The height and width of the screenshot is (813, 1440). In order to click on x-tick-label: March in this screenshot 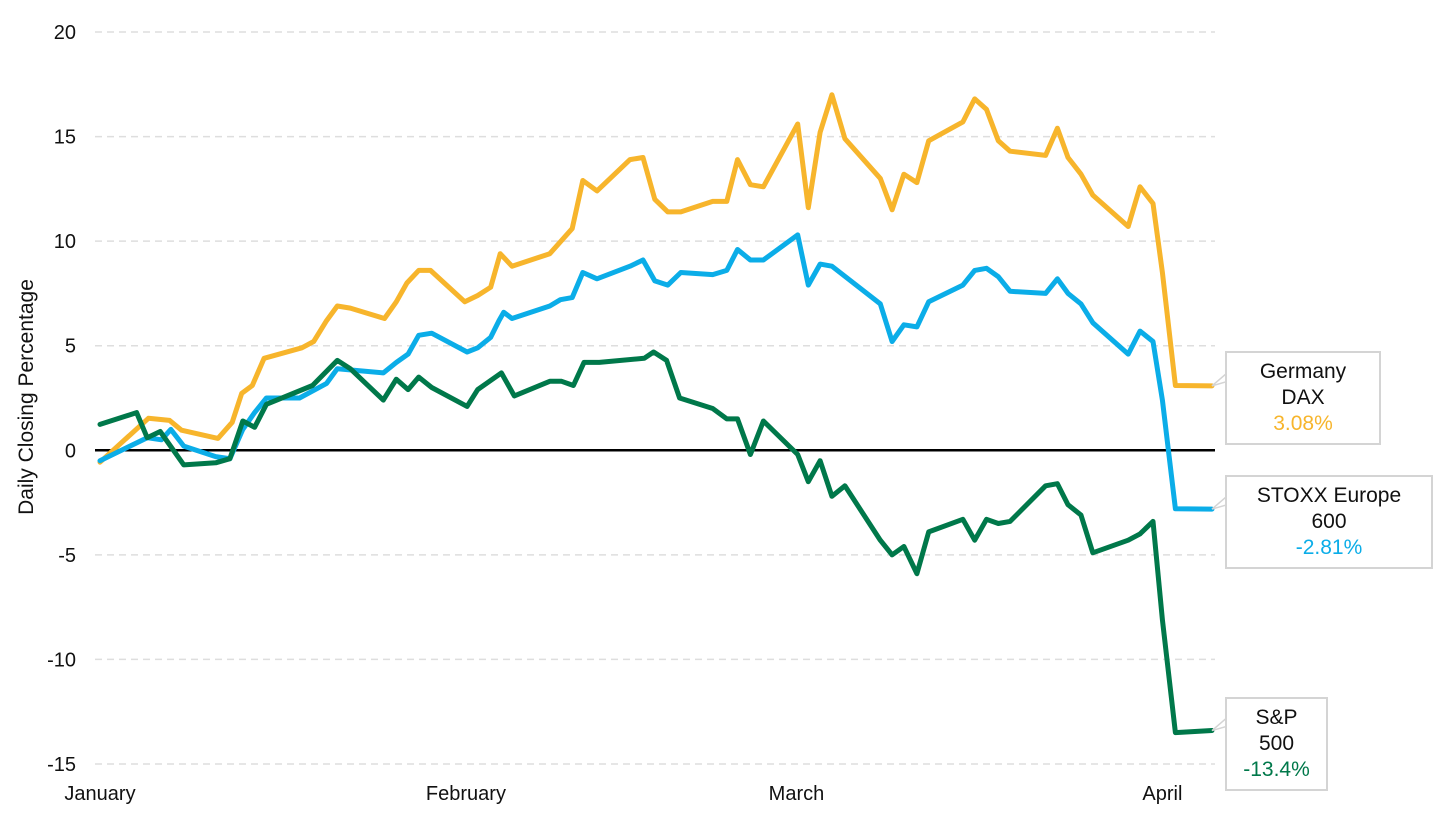, I will do `click(797, 794)`.